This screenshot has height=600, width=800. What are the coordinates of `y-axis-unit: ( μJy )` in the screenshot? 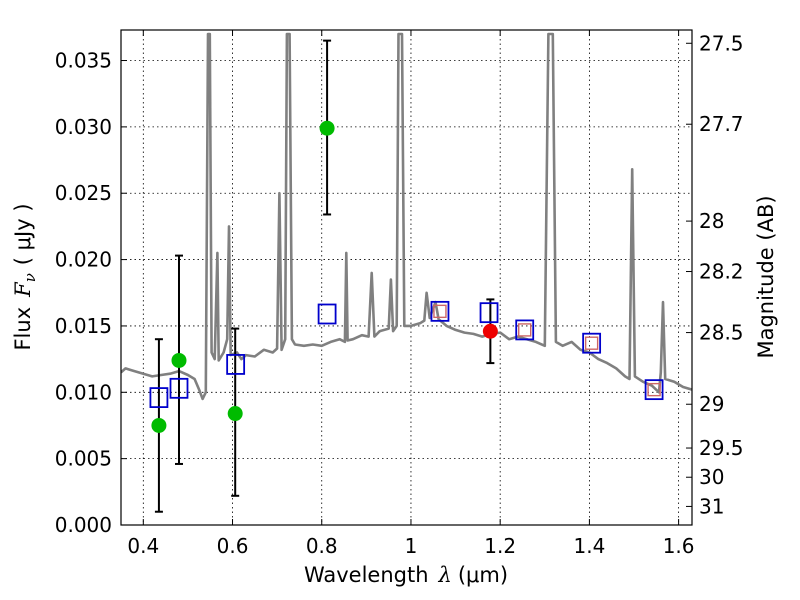 It's located at (23, 234).